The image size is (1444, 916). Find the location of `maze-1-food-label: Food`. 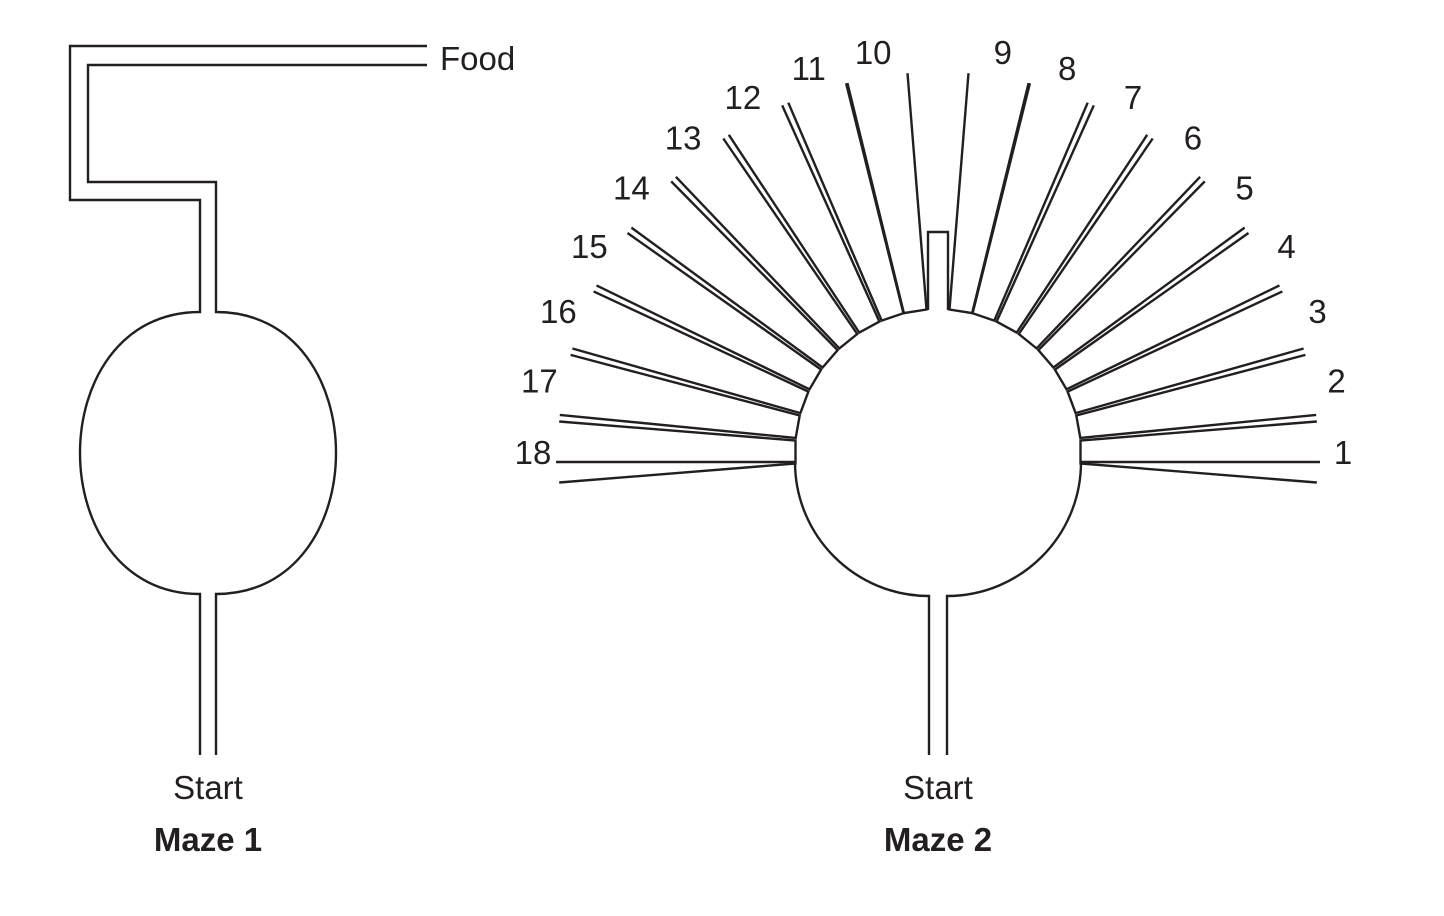

maze-1-food-label: Food is located at coordinates (477, 58).